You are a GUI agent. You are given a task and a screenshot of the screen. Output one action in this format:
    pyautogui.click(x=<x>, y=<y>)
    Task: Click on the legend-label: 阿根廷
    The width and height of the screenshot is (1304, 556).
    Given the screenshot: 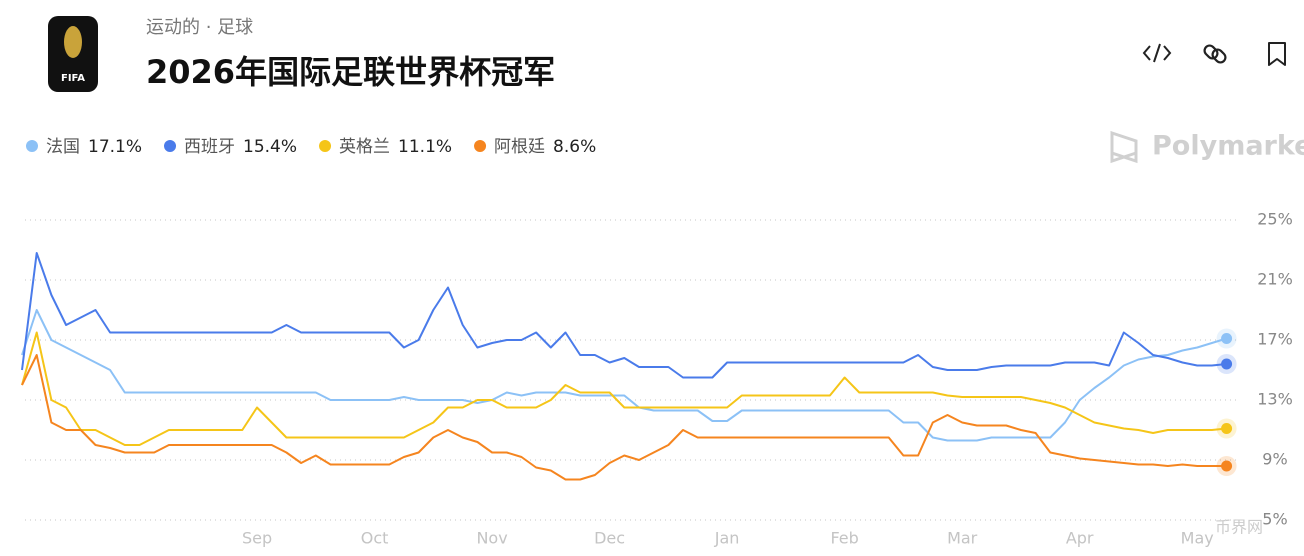 What is the action you would take?
    pyautogui.click(x=519, y=147)
    